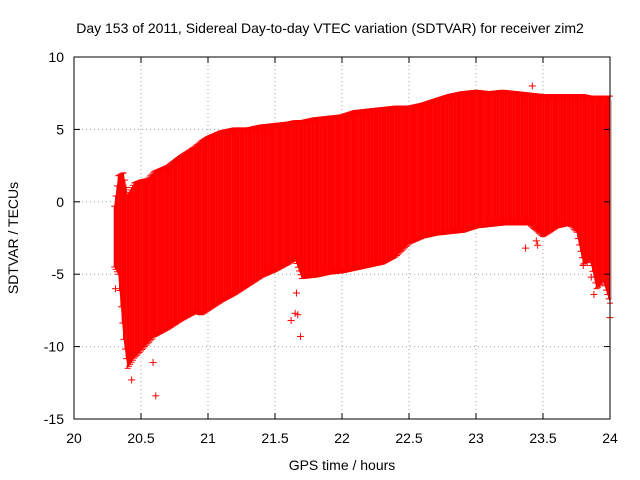  What do you see at coordinates (140, 438) in the screenshot?
I see `x-tick-label: 20.5` at bounding box center [140, 438].